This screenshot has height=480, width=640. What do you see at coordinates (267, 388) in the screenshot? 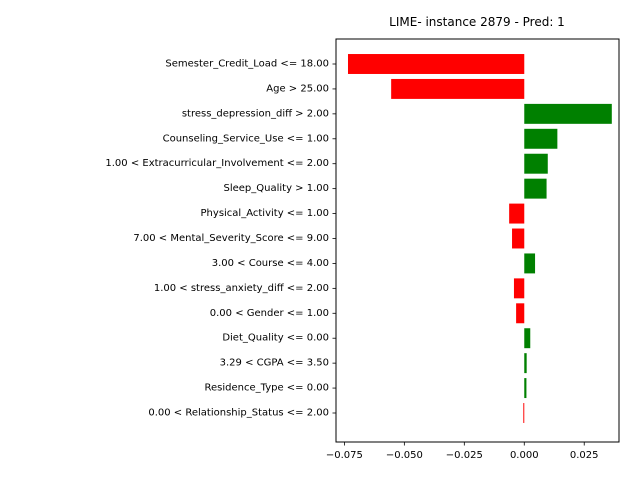
I see `y-tick-label-13: Residence_Type <= 0.00` at bounding box center [267, 388].